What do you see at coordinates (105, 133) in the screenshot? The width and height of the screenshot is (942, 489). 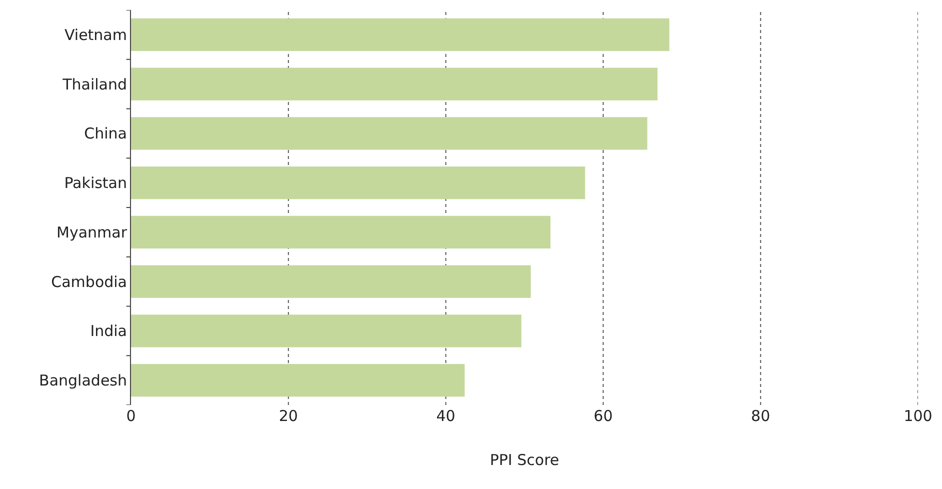 I see `y-tick-label: China` at bounding box center [105, 133].